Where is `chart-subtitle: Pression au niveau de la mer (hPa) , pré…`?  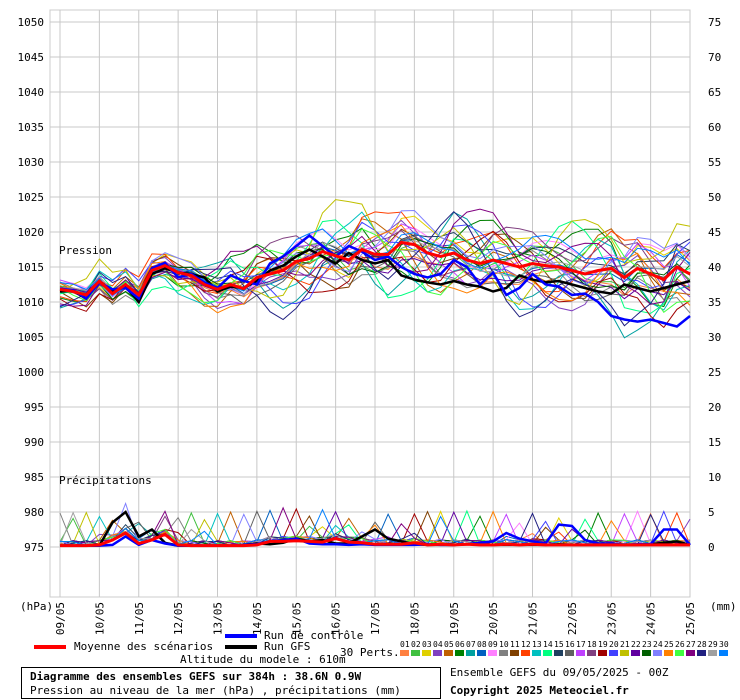 chart-subtitle: Pression au niveau de la mer (hPa) , pré… is located at coordinates (215, 690).